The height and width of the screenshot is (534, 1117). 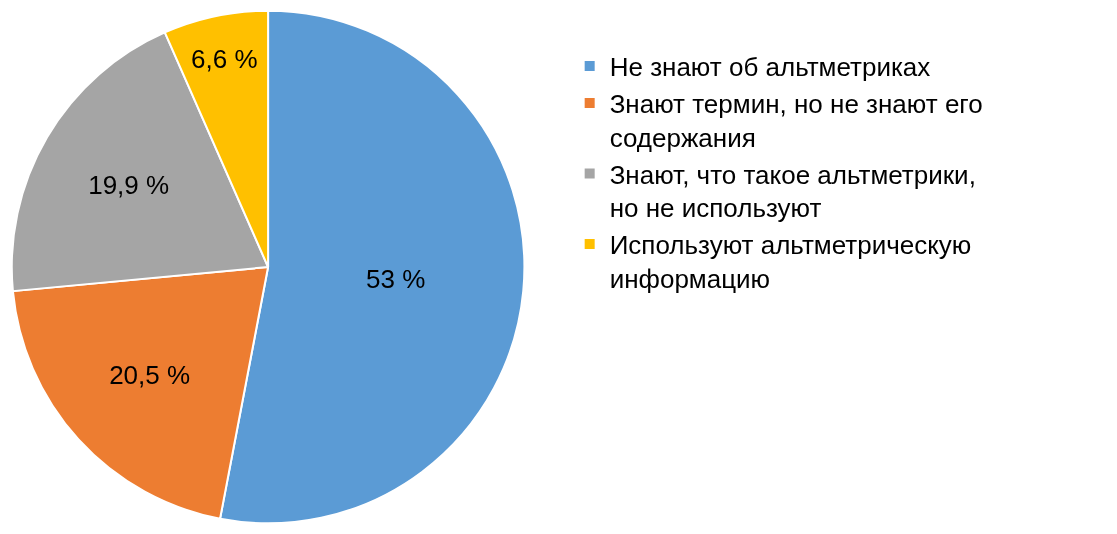 What do you see at coordinates (770, 67) in the screenshot?
I see `legend-label: Не знают об альтметриках` at bounding box center [770, 67].